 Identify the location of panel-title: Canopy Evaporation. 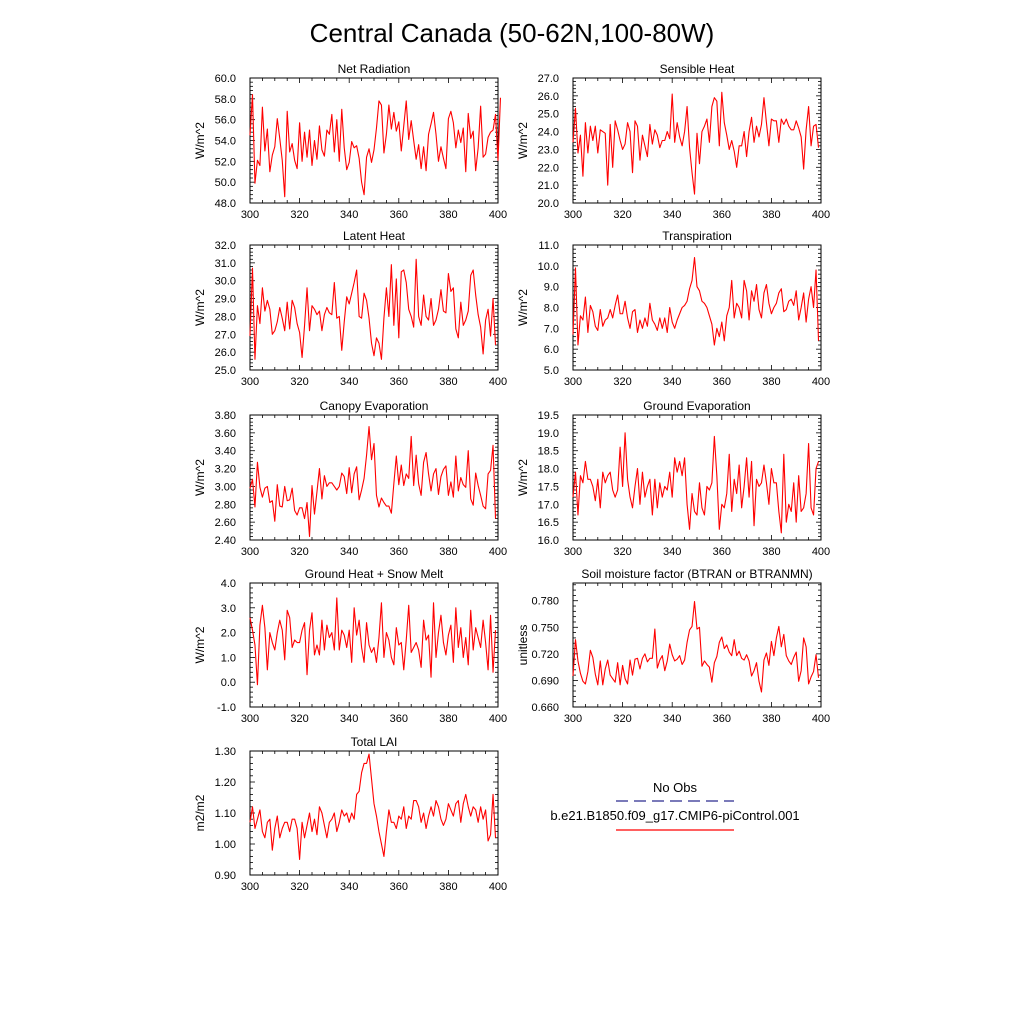
(374, 406).